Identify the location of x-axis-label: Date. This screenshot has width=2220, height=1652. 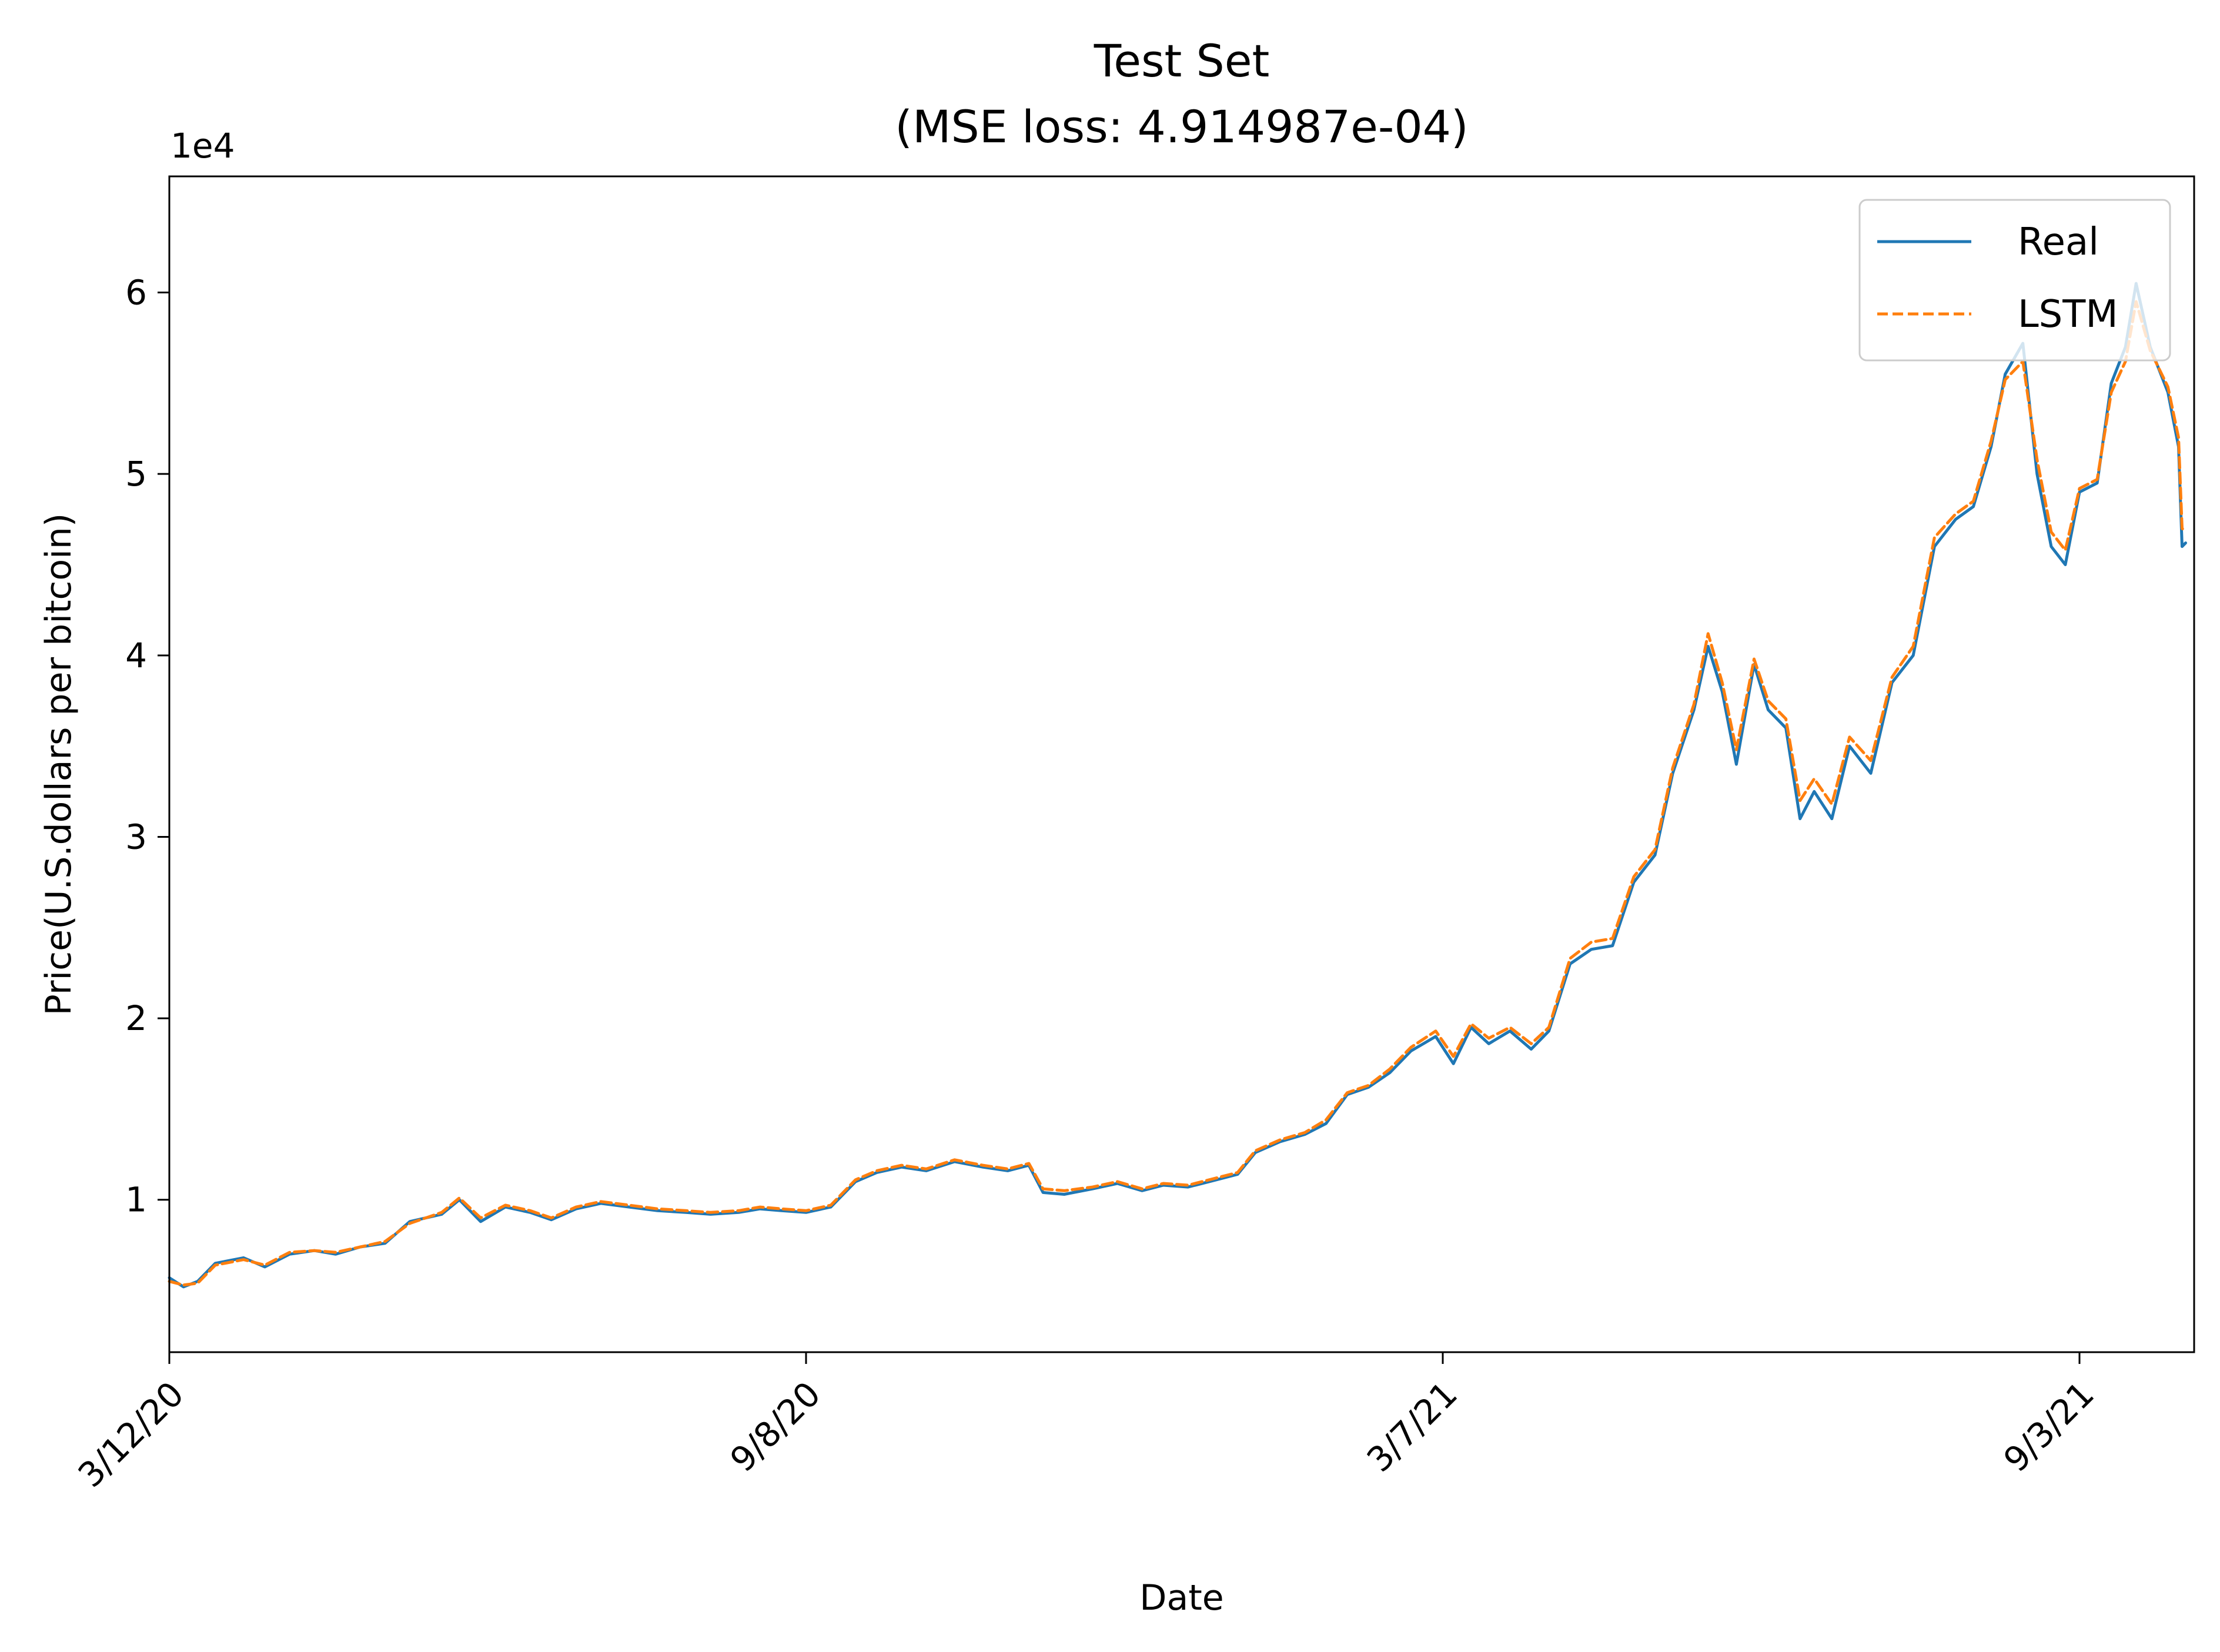
(1181, 1598).